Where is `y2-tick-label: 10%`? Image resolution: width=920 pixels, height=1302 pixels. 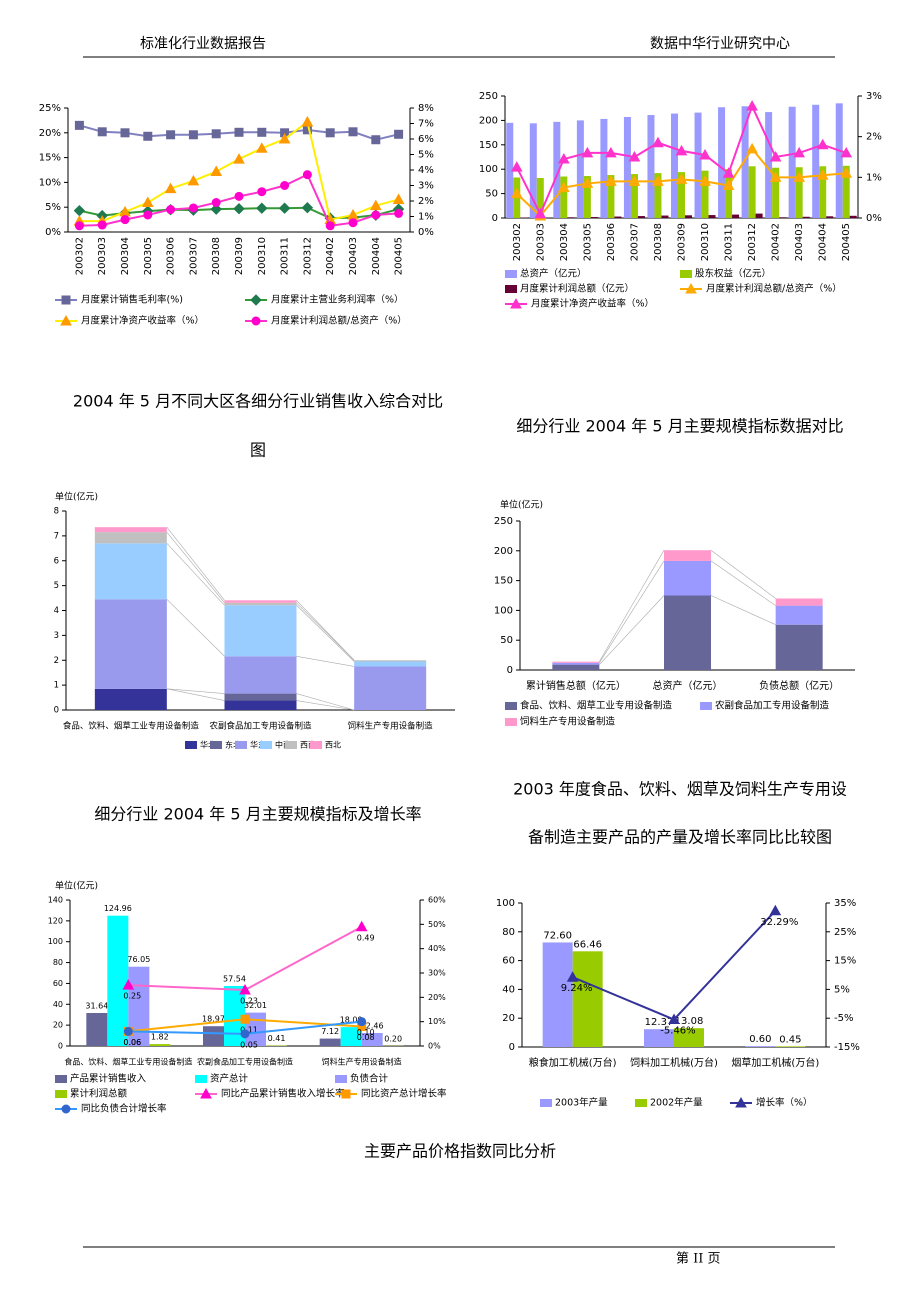 y2-tick-label: 10% is located at coordinates (437, 1021).